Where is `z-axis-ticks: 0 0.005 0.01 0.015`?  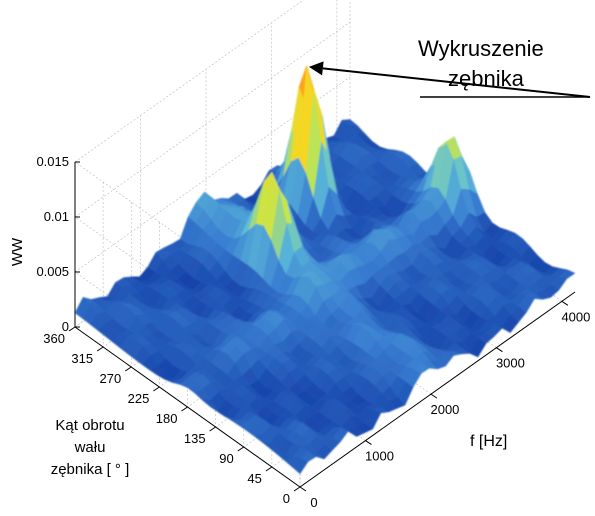
z-axis-ticks: 0 0.005 0.01 0.015 is located at coordinates (58, 244).